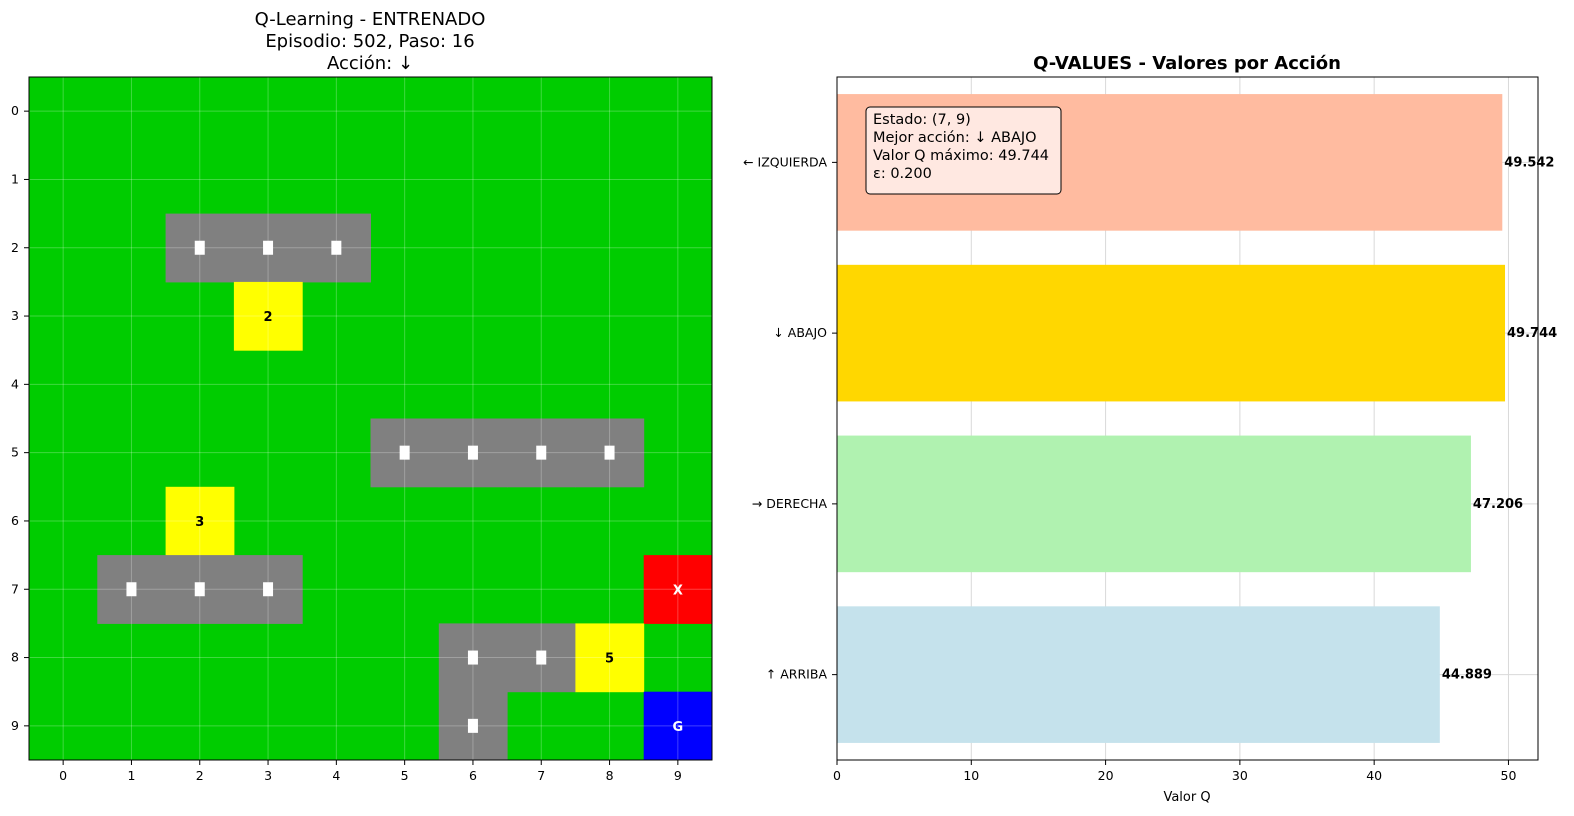 Image resolution: width=1574 pixels, height=816 pixels. What do you see at coordinates (15, 520) in the screenshot?
I see `y-tick-label: 6` at bounding box center [15, 520].